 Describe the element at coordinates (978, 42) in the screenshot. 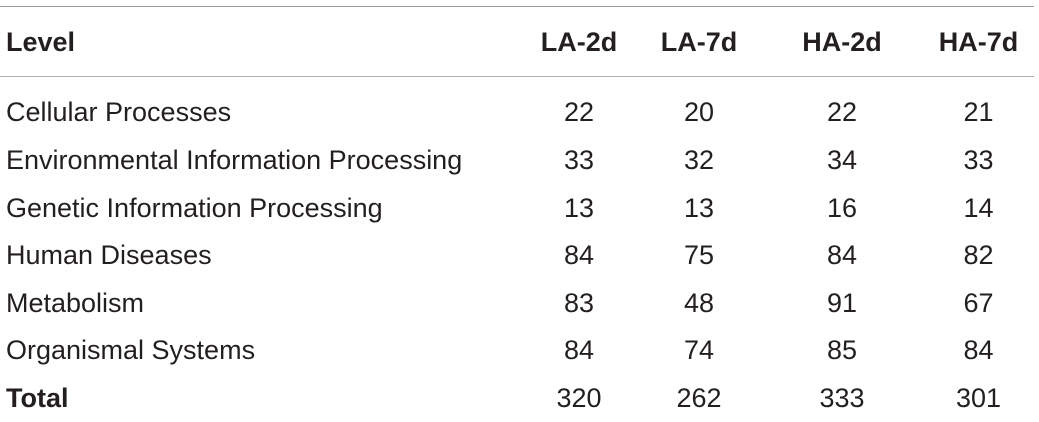

I see `header-ha-7d: HA-7d` at that location.